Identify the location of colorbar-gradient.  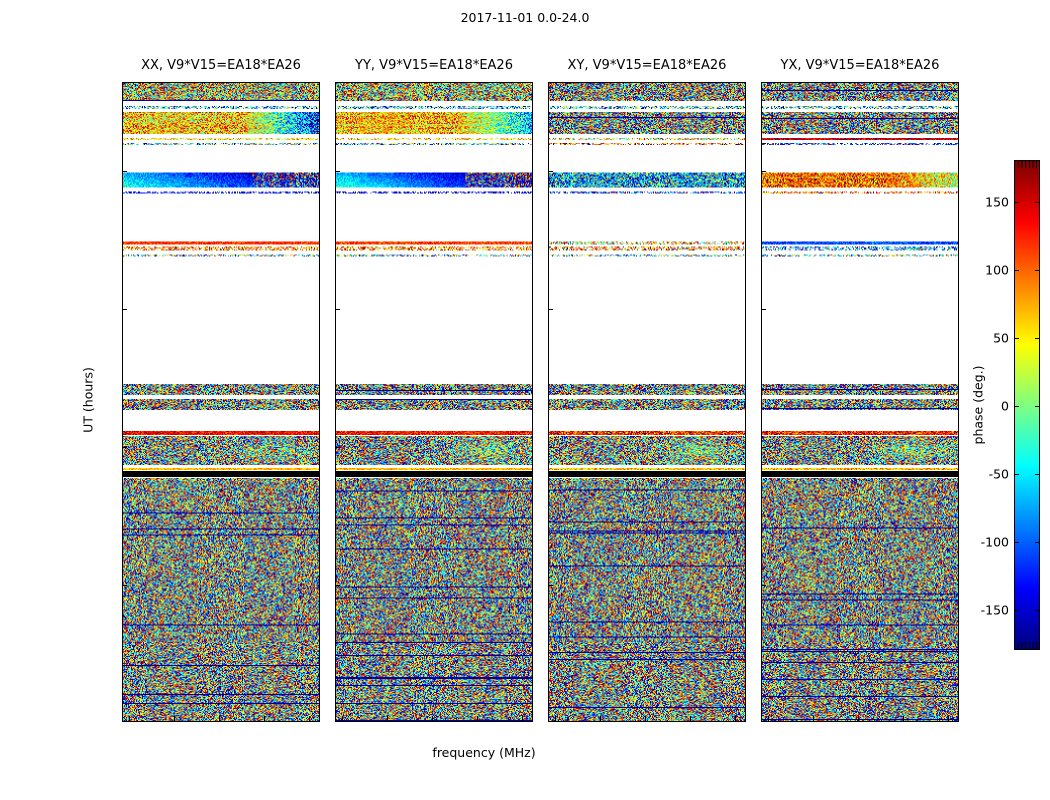
(1027, 405).